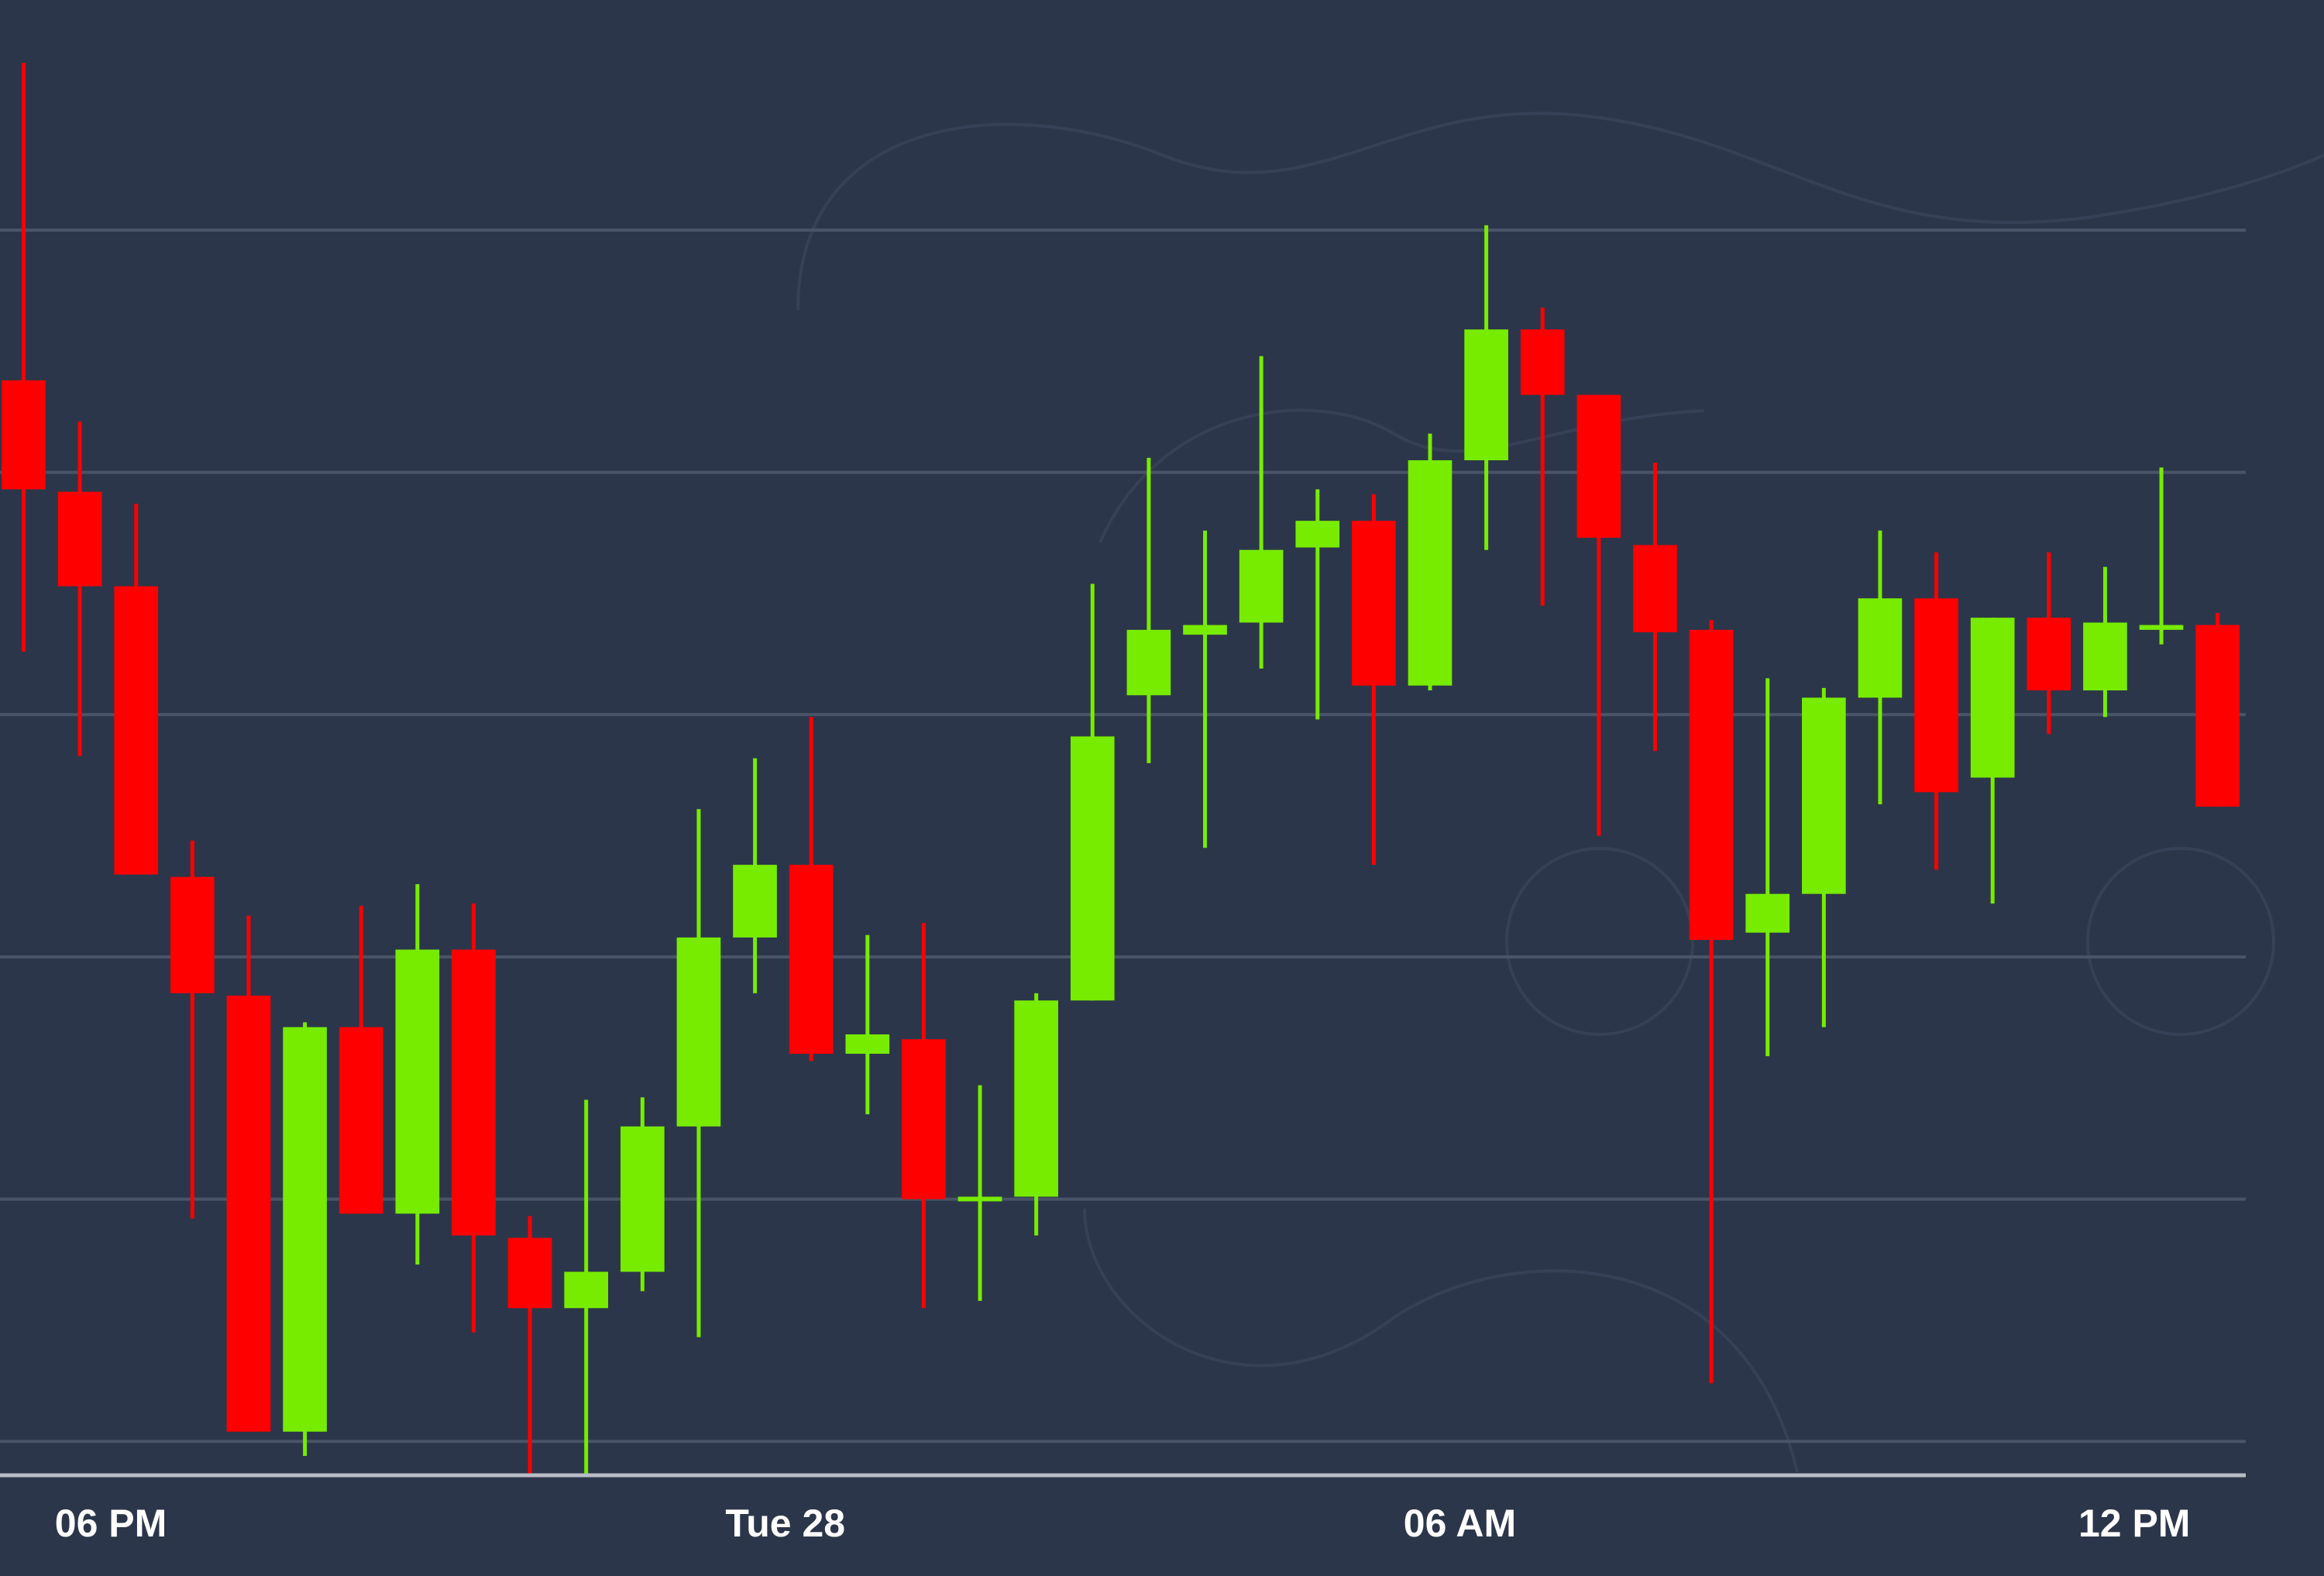  I want to click on x-tick-label: Tue 28, so click(785, 1523).